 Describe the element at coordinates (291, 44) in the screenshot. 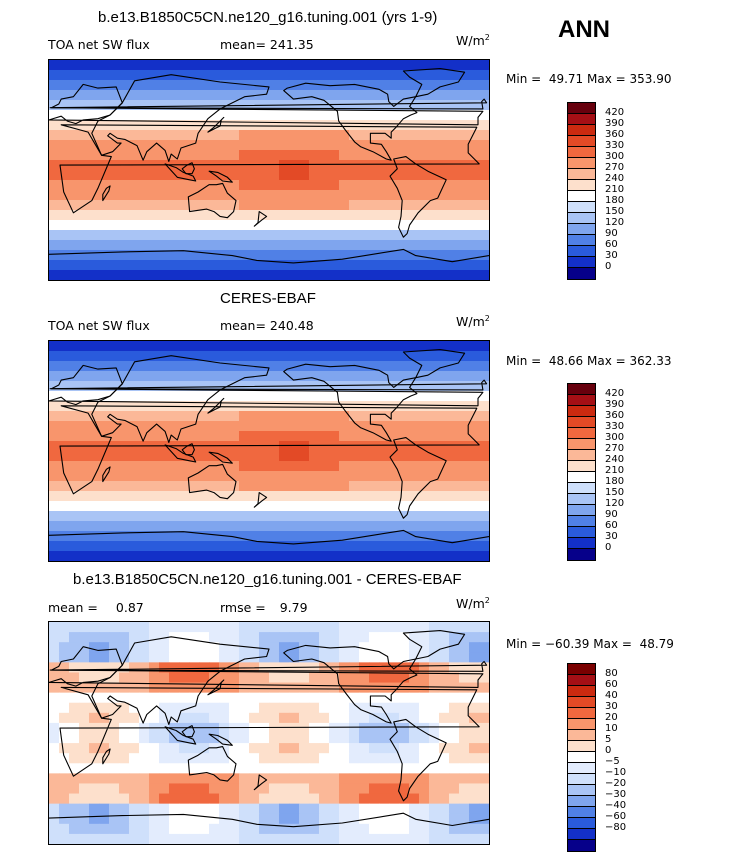

I see `panel-1-mean-value: 241.35` at that location.